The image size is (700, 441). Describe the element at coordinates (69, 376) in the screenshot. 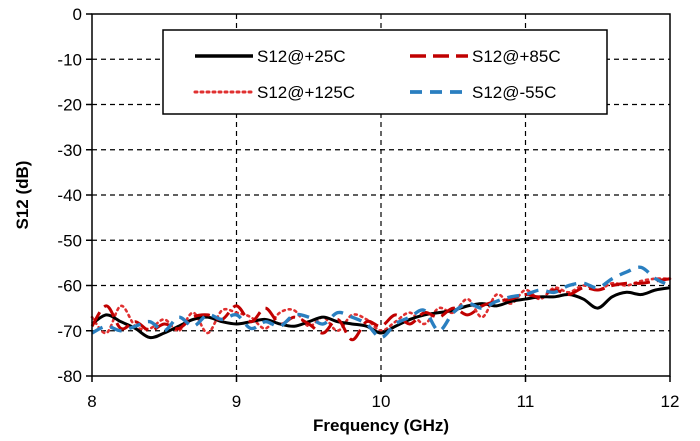

I see `y-tick-label: -80` at that location.